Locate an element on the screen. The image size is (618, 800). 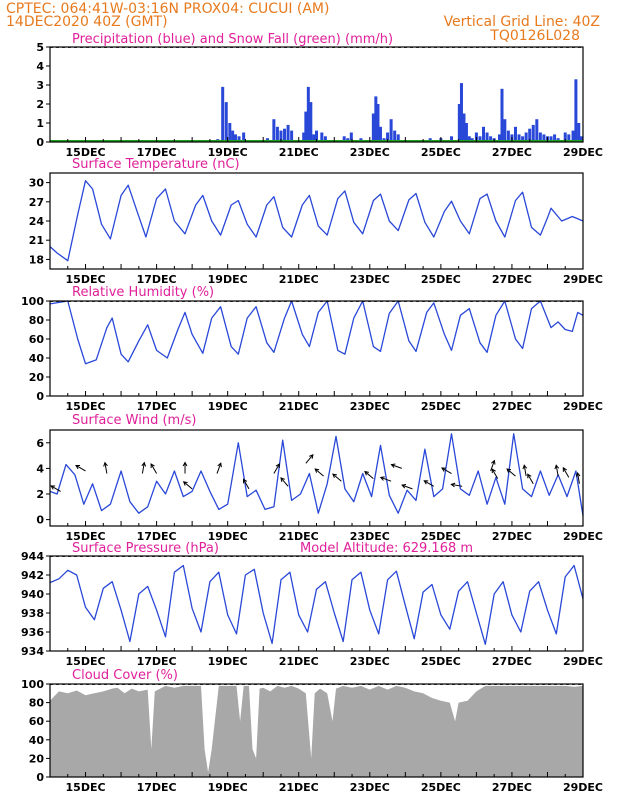
humidity-ytick-label: 0 is located at coordinates (40, 396).